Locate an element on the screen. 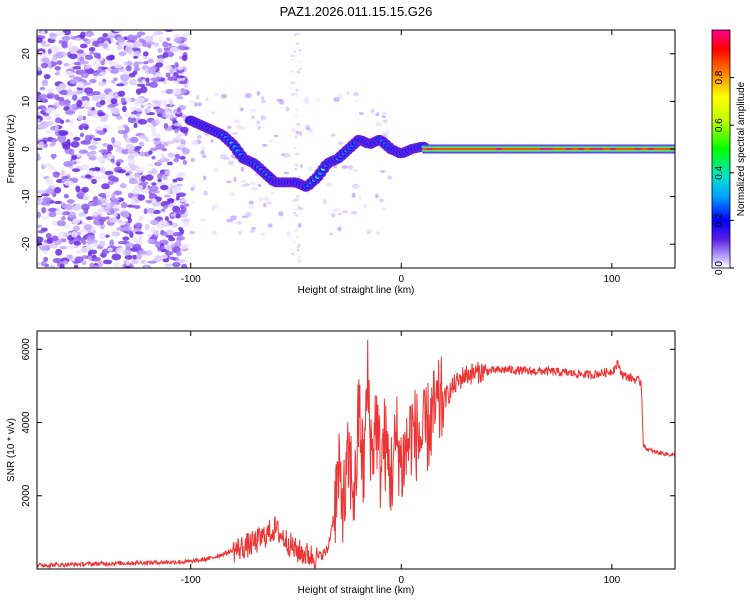  spectrogram-y-tick-label: 0 is located at coordinates (26, 149).